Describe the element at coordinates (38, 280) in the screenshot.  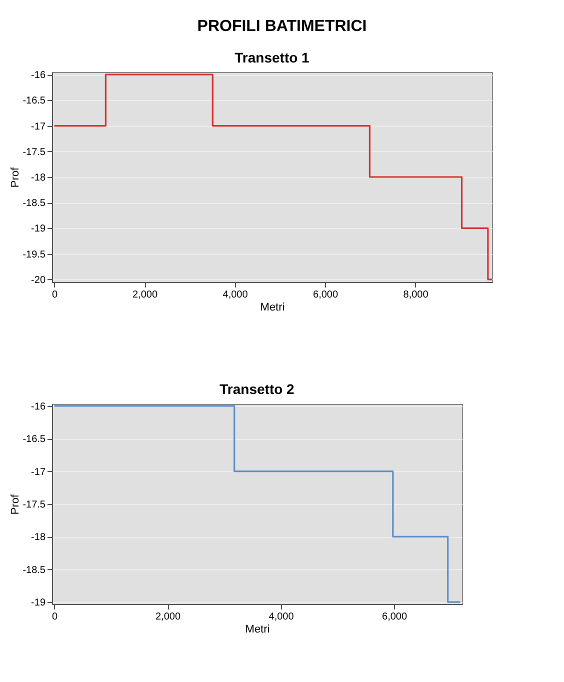
I see `y-tick-label: -20` at that location.